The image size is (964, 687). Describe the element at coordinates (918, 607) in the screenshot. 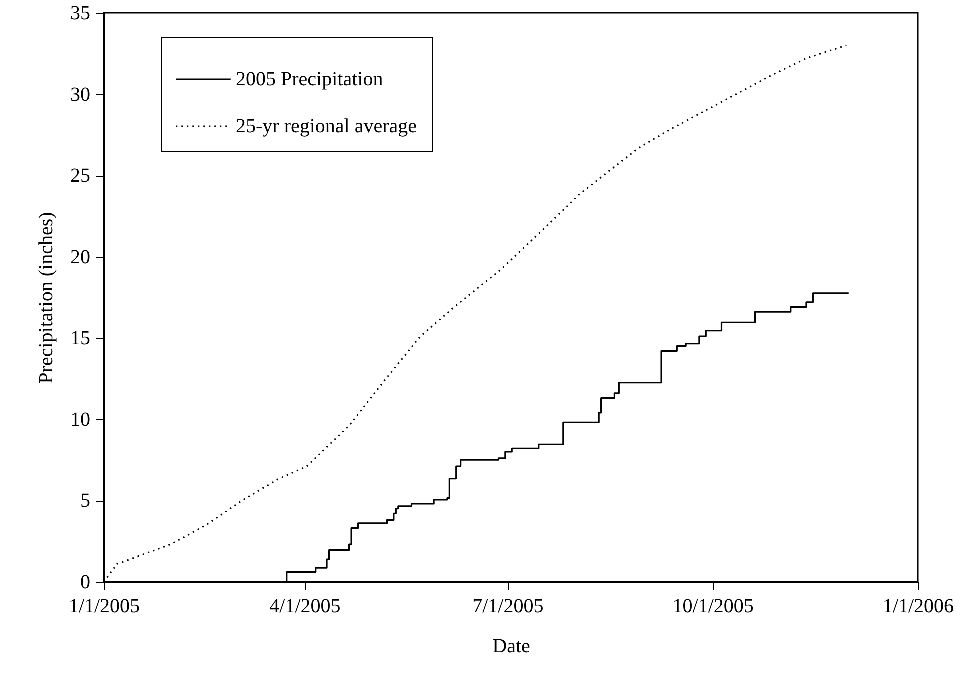

I see `x-tick-label: 1/1/2006` at that location.